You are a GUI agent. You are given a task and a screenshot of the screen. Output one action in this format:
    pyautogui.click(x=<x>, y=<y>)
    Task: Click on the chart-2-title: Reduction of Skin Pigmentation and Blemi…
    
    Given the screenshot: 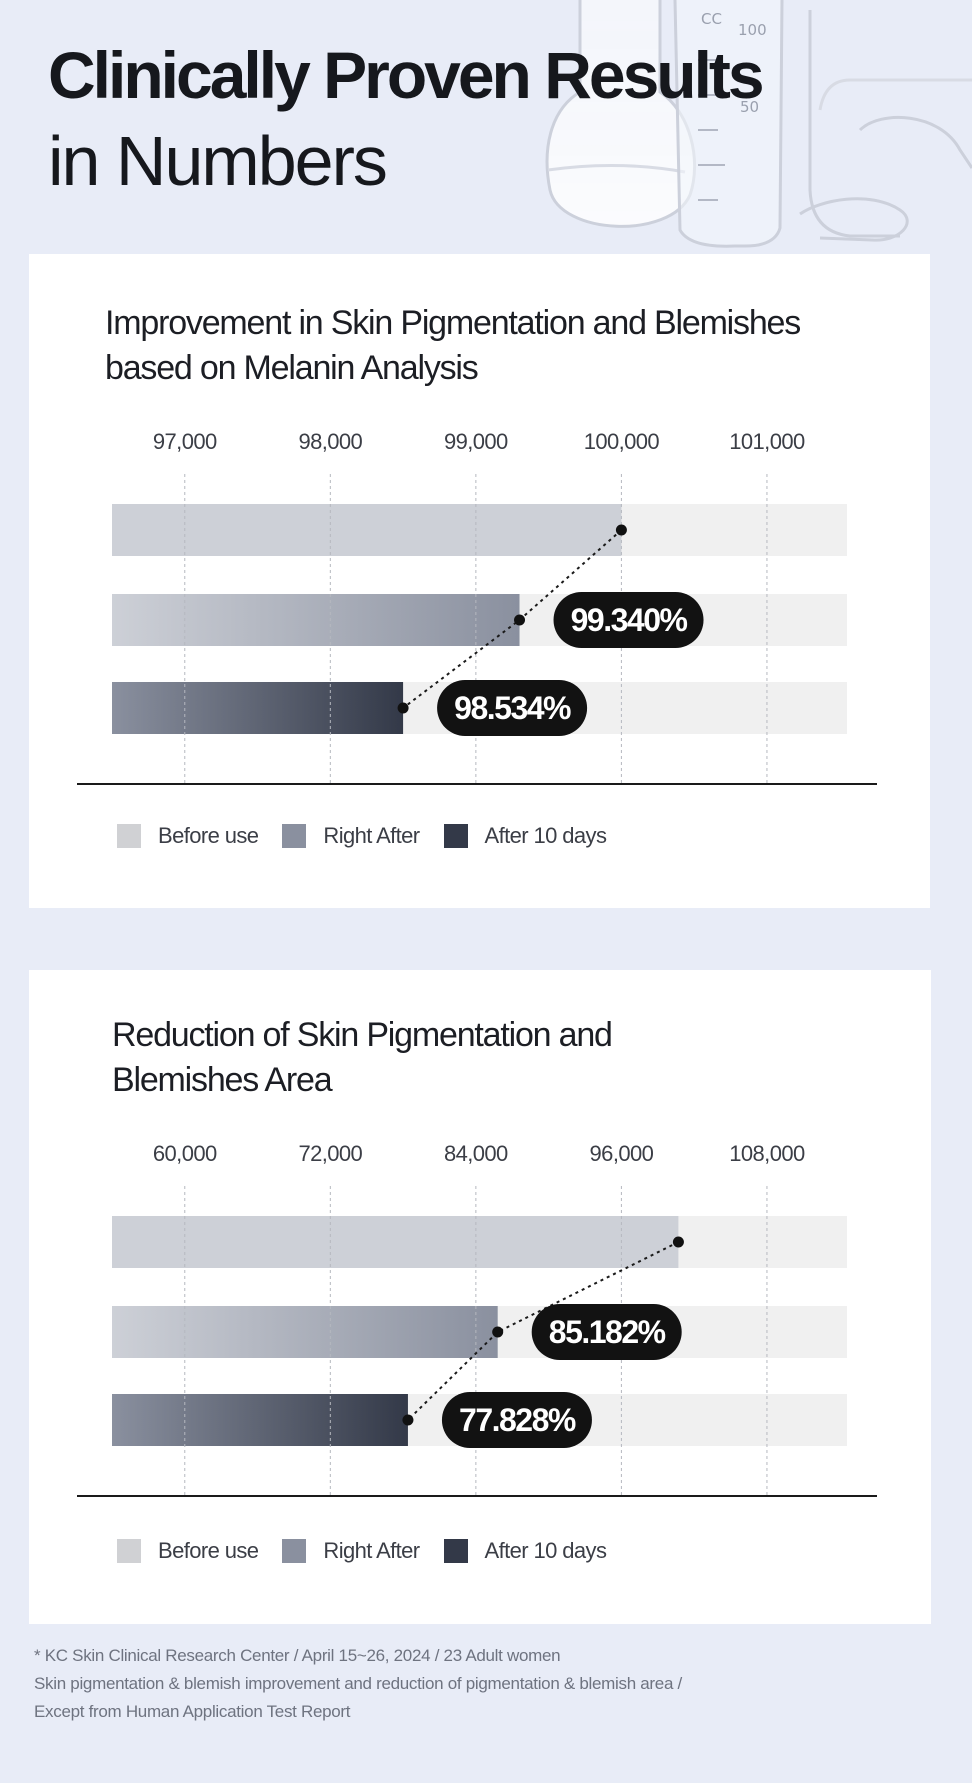 What is the action you would take?
    pyautogui.click(x=362, y=1058)
    